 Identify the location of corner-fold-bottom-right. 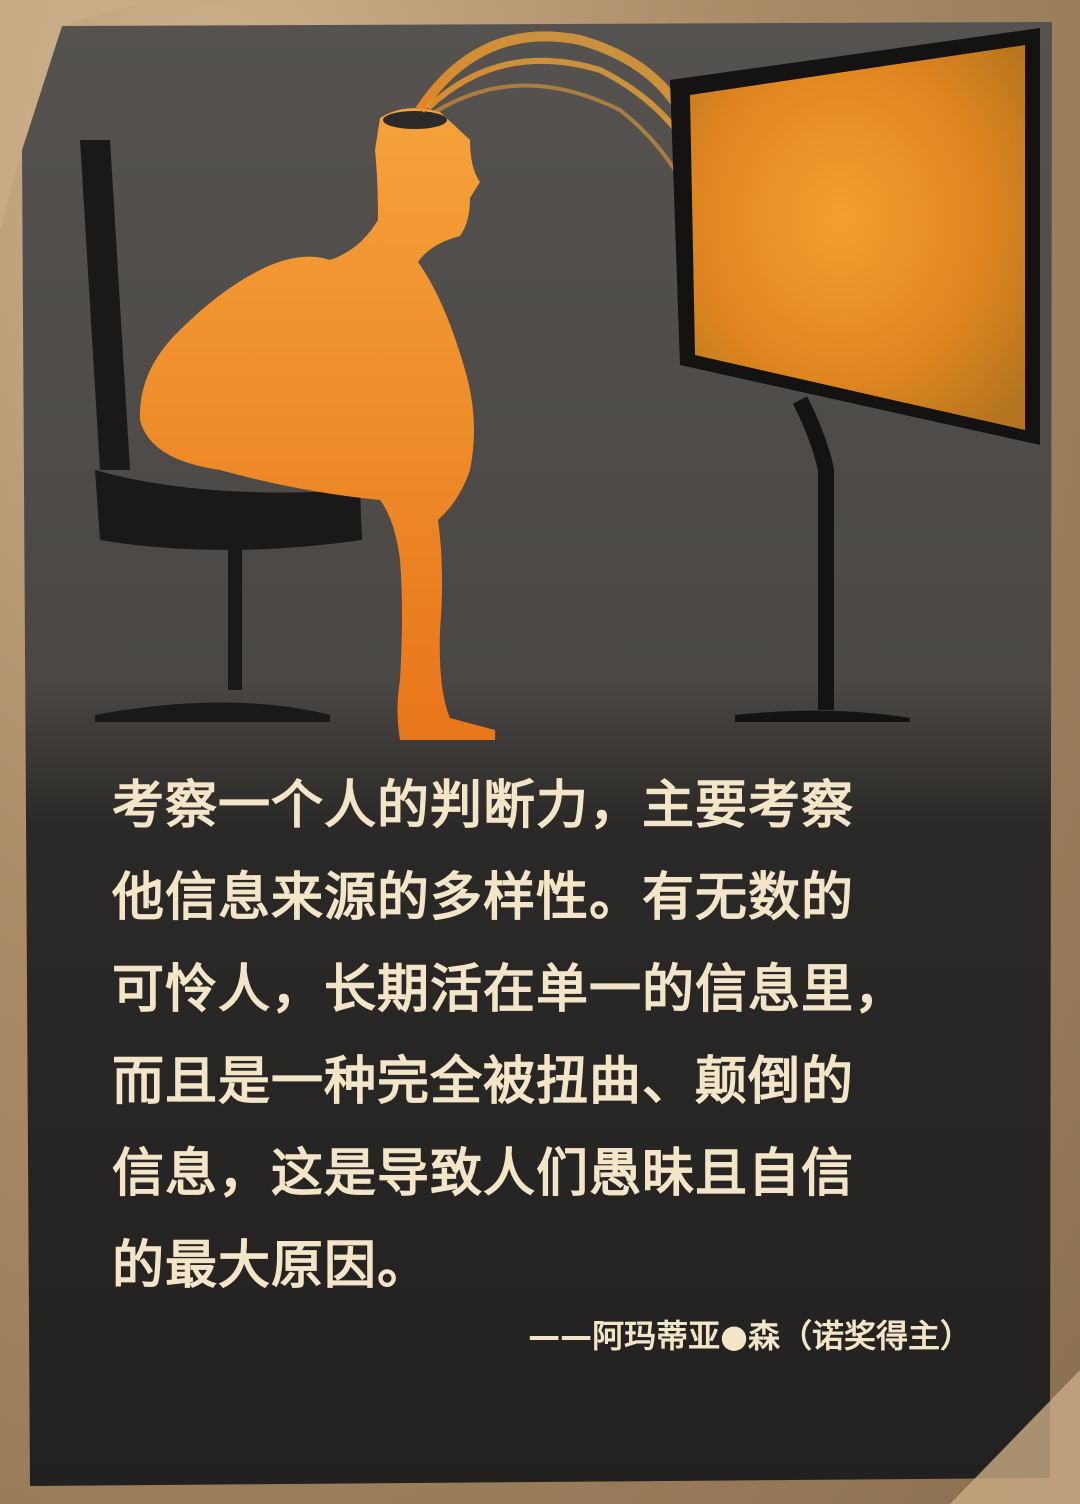
(1015, 1437).